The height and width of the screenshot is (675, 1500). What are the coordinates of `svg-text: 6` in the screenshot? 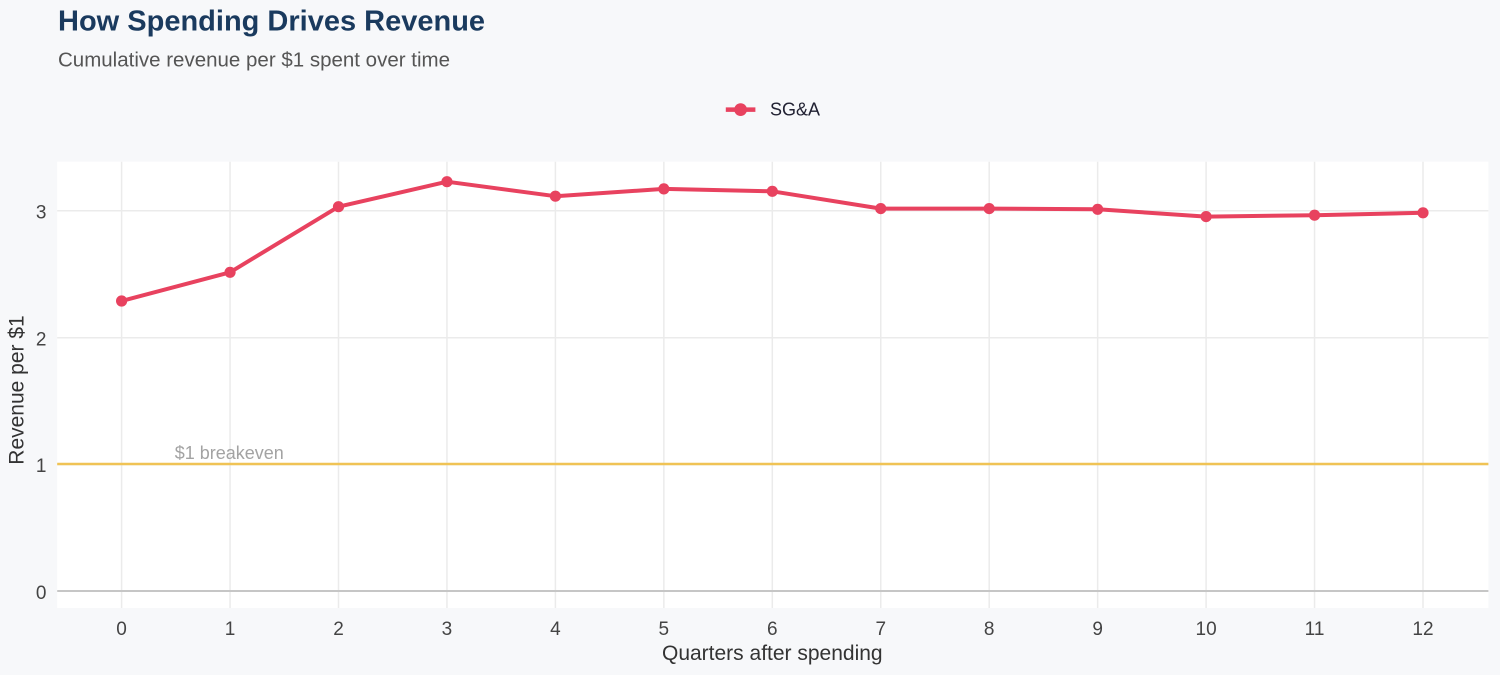 It's located at (772, 629).